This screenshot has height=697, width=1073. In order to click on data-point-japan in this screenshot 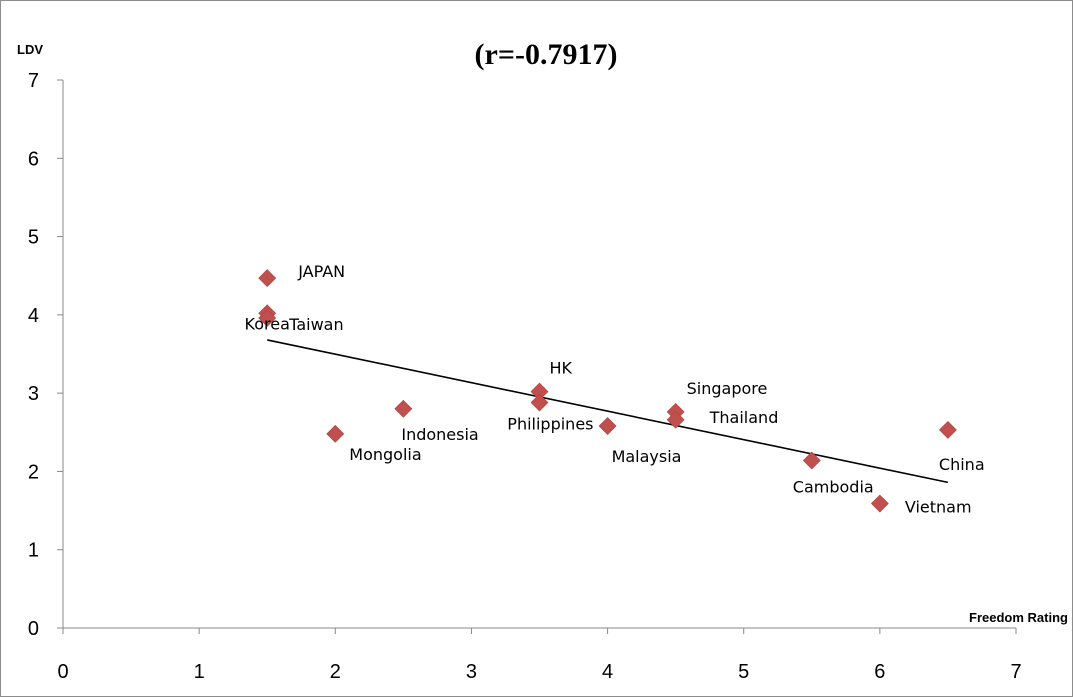, I will do `click(267, 278)`.